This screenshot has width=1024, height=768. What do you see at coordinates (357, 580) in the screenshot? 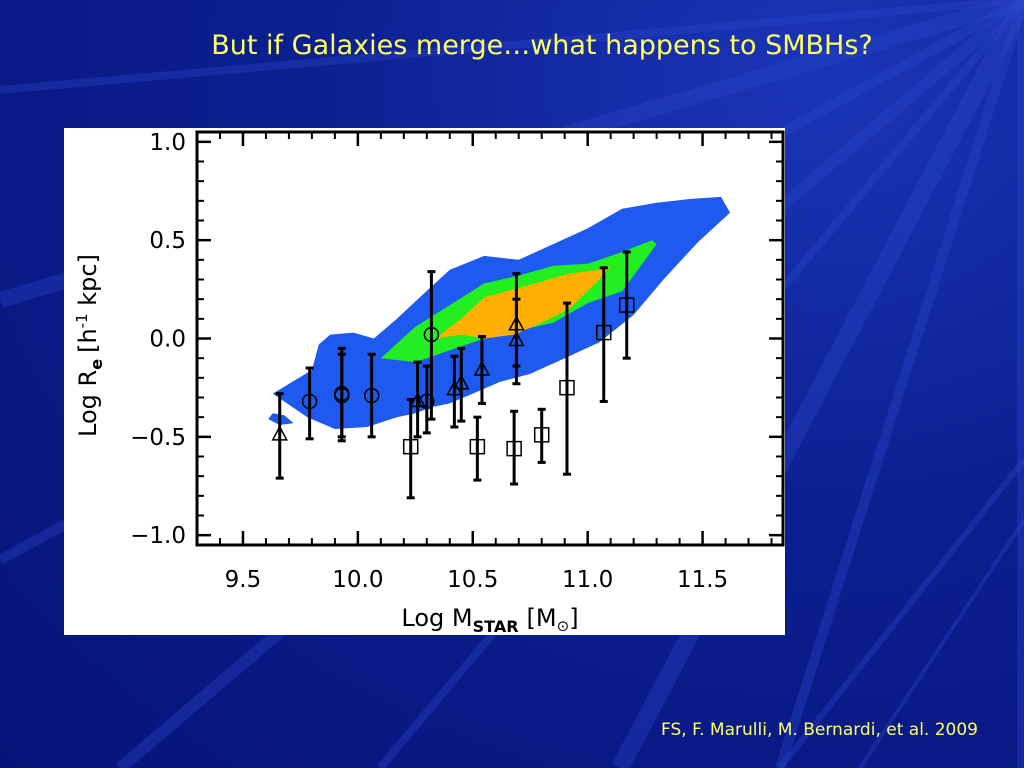
I see `x-tick-label: 10.0` at bounding box center [357, 580].